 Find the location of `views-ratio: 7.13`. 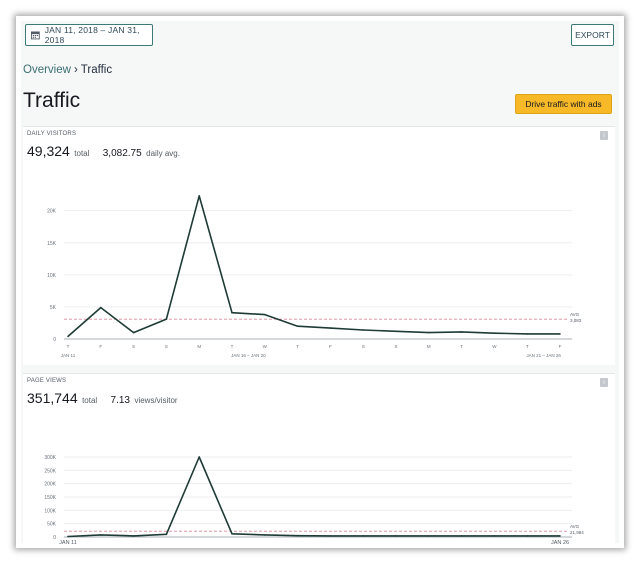

views-ratio: 7.13 is located at coordinates (120, 400).